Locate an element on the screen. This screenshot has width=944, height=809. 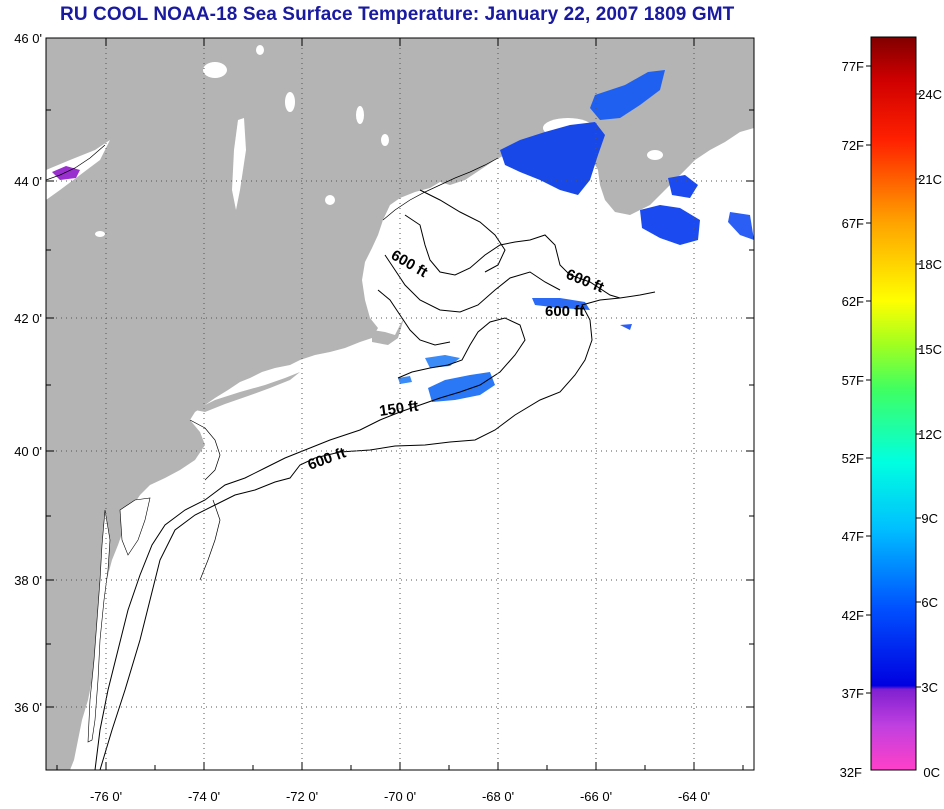
water-delaware-bay is located at coordinates (135, 526).